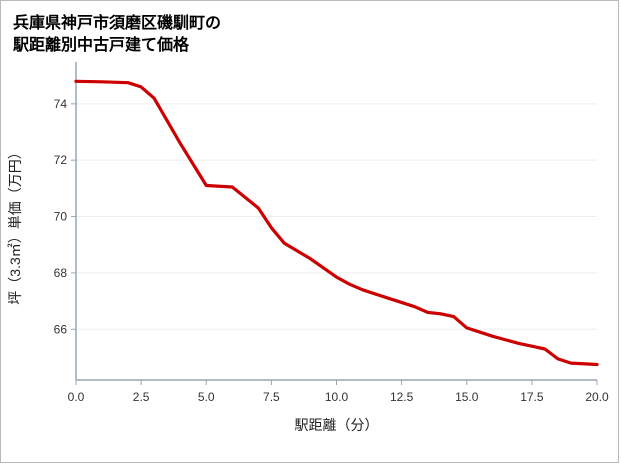 The height and width of the screenshot is (465, 621). I want to click on y-tick-label: 66, so click(61, 329).